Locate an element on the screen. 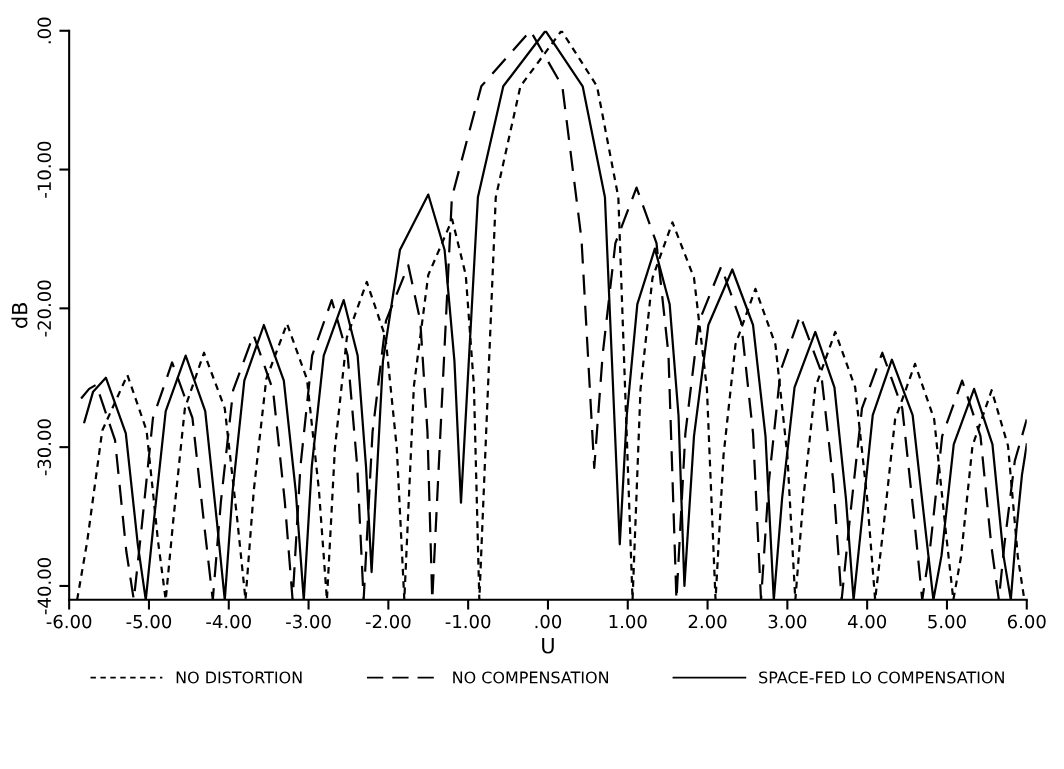 This screenshot has width=1064, height=769. y-tick-label: .00 is located at coordinates (44, 30).